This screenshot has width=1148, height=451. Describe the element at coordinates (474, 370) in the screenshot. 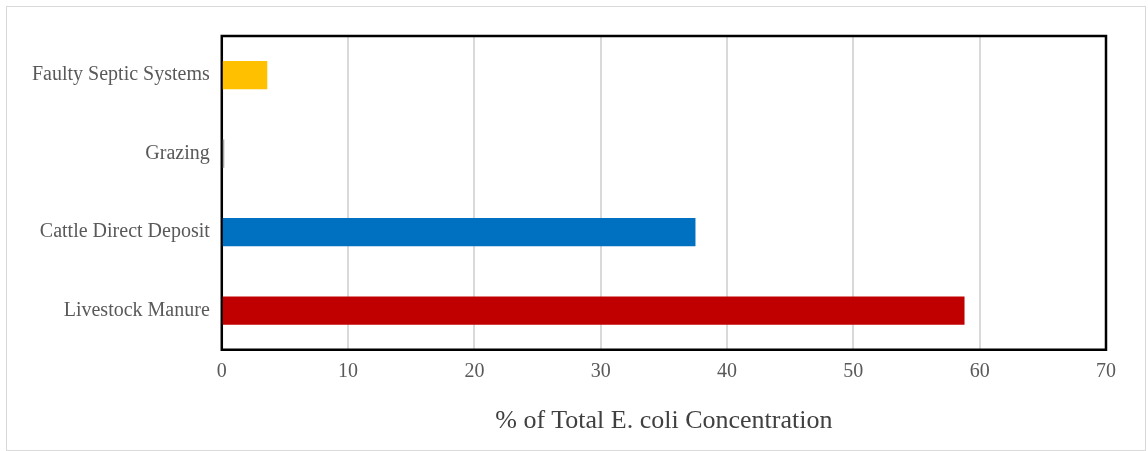

I see `x-tick-label: 20` at that location.